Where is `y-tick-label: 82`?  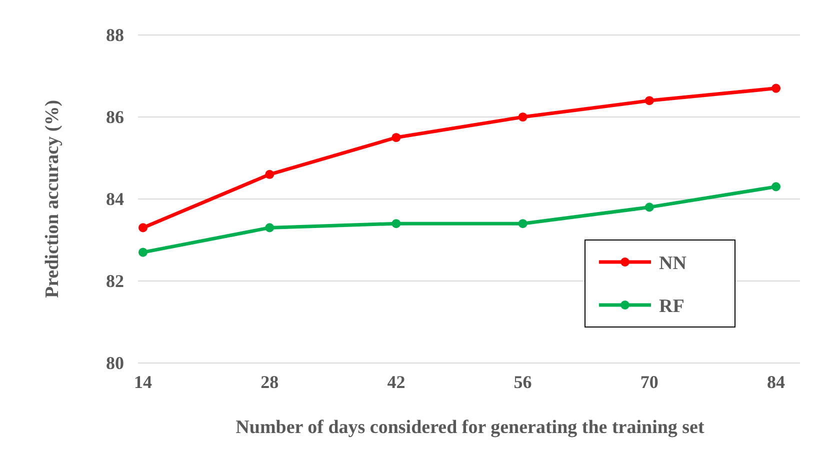
y-tick-label: 82 is located at coordinates (115, 280).